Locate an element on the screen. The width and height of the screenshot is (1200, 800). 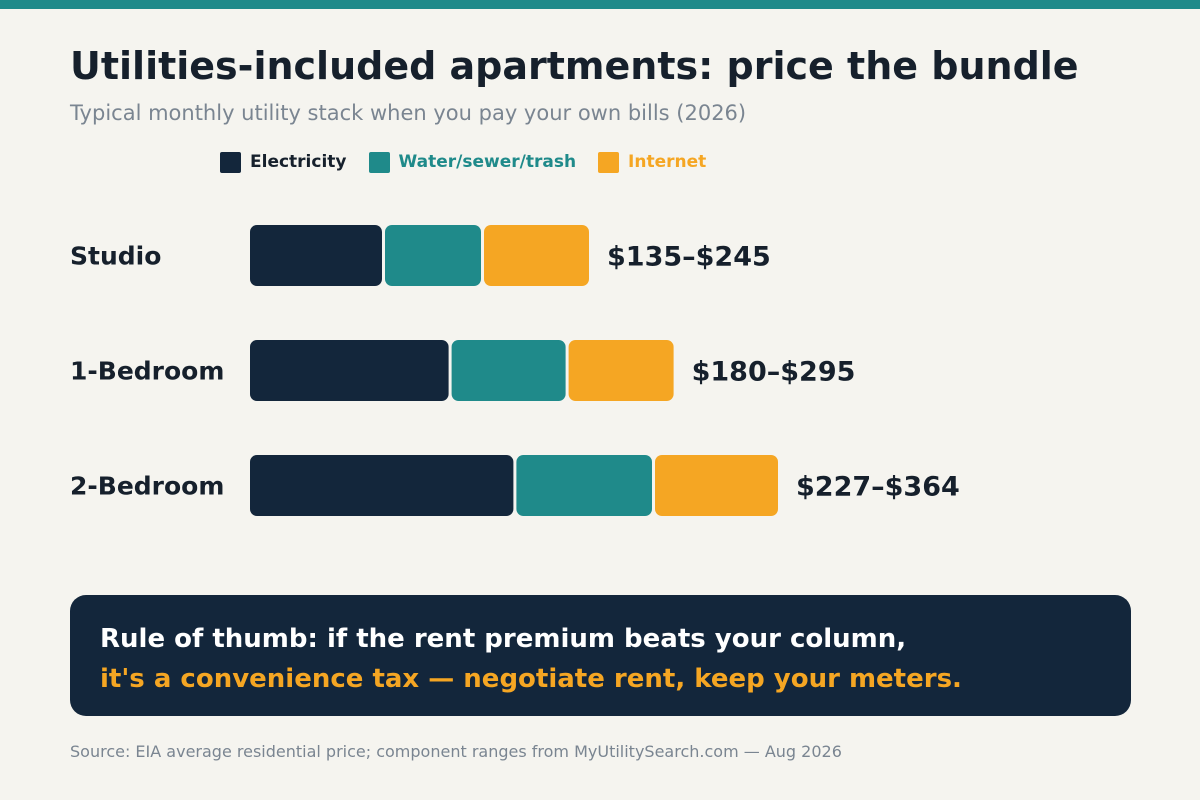
bar-studio-electricity is located at coordinates (316, 255).